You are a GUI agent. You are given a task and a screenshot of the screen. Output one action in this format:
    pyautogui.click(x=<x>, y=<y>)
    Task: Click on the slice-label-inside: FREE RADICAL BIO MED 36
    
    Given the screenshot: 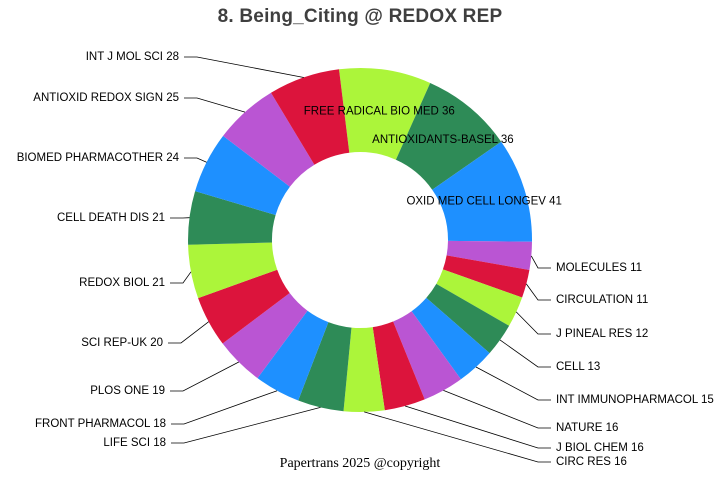 What is the action you would take?
    pyautogui.click(x=379, y=111)
    